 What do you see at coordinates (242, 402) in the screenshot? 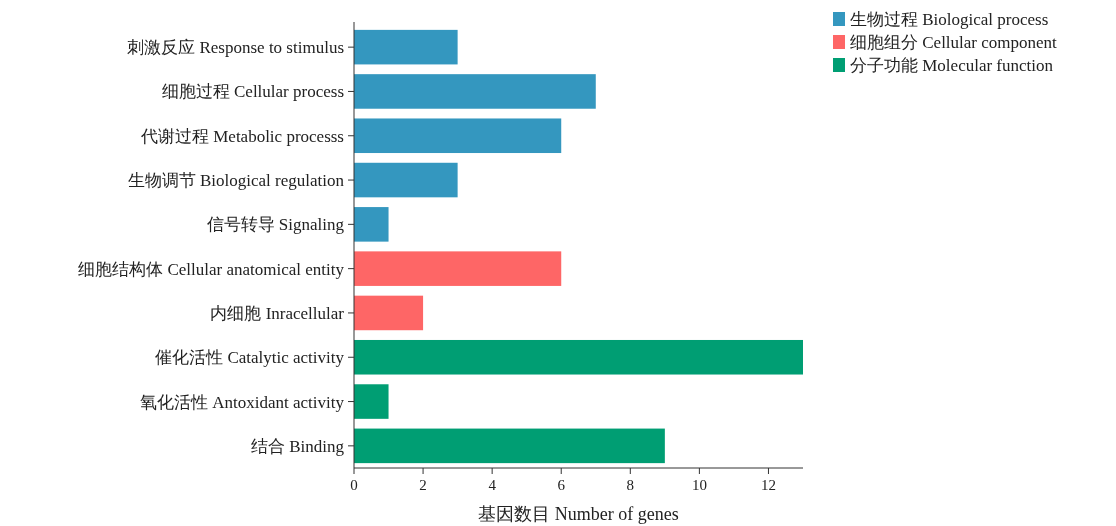
I see `y-tick-label: 氧化活性 Antoxidant activity` at bounding box center [242, 402].